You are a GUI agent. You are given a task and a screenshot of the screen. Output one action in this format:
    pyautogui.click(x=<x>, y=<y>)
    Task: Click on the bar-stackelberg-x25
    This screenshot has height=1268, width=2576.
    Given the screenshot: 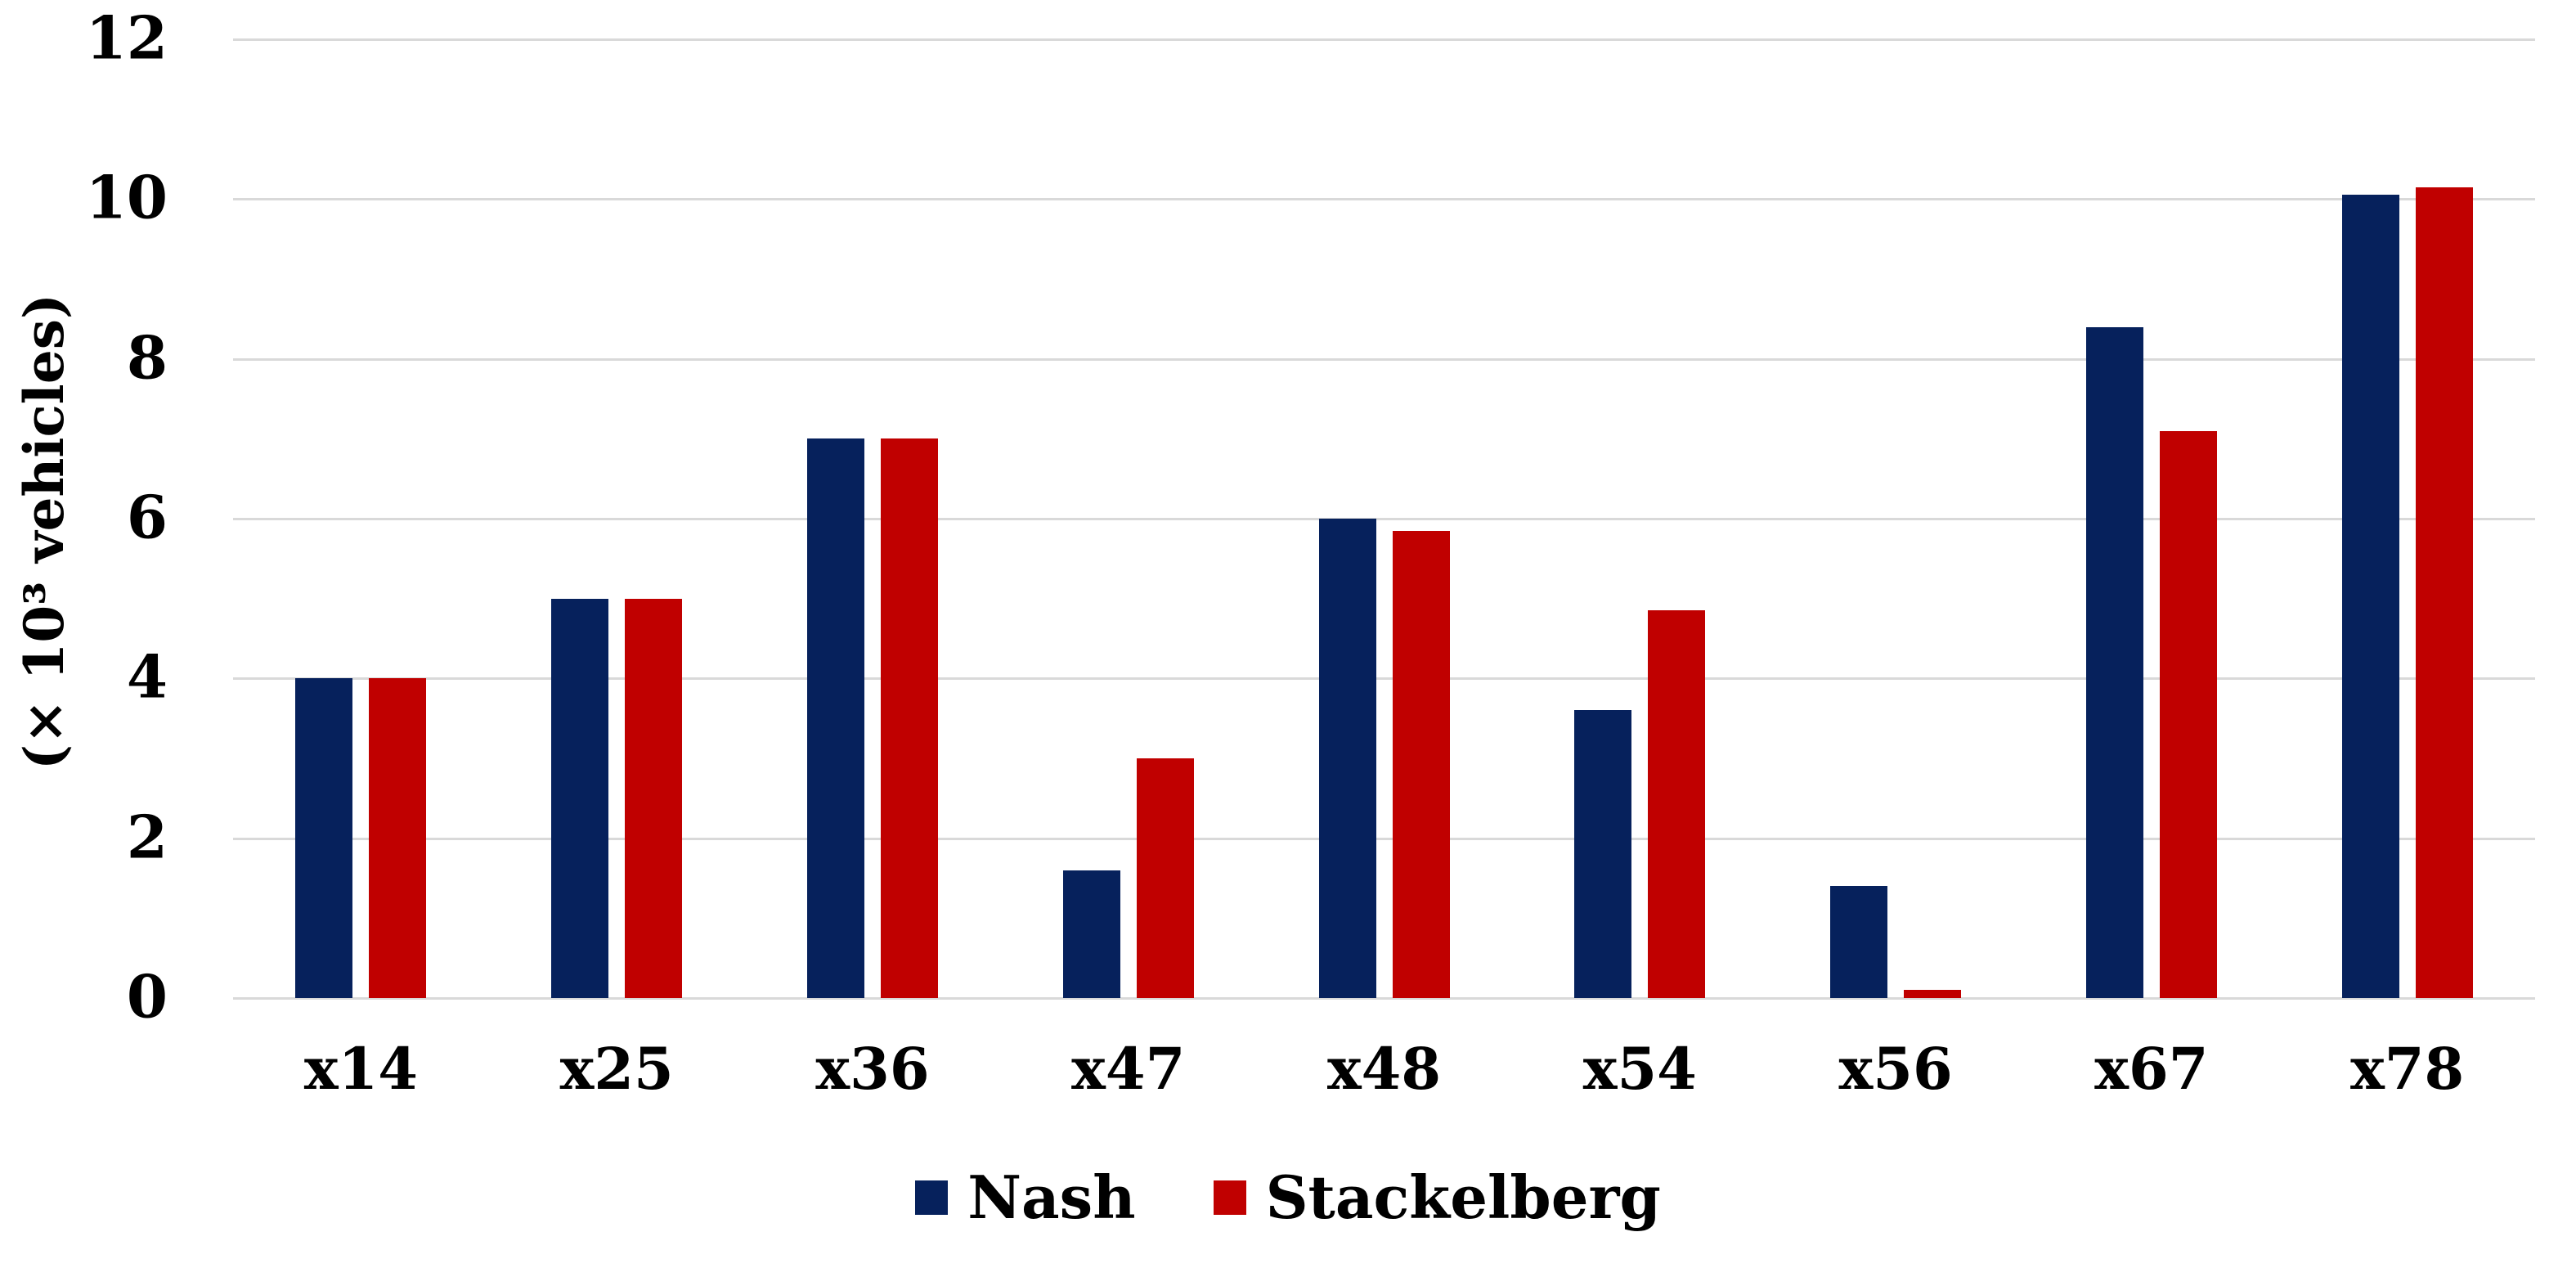 What is the action you would take?
    pyautogui.click(x=654, y=798)
    